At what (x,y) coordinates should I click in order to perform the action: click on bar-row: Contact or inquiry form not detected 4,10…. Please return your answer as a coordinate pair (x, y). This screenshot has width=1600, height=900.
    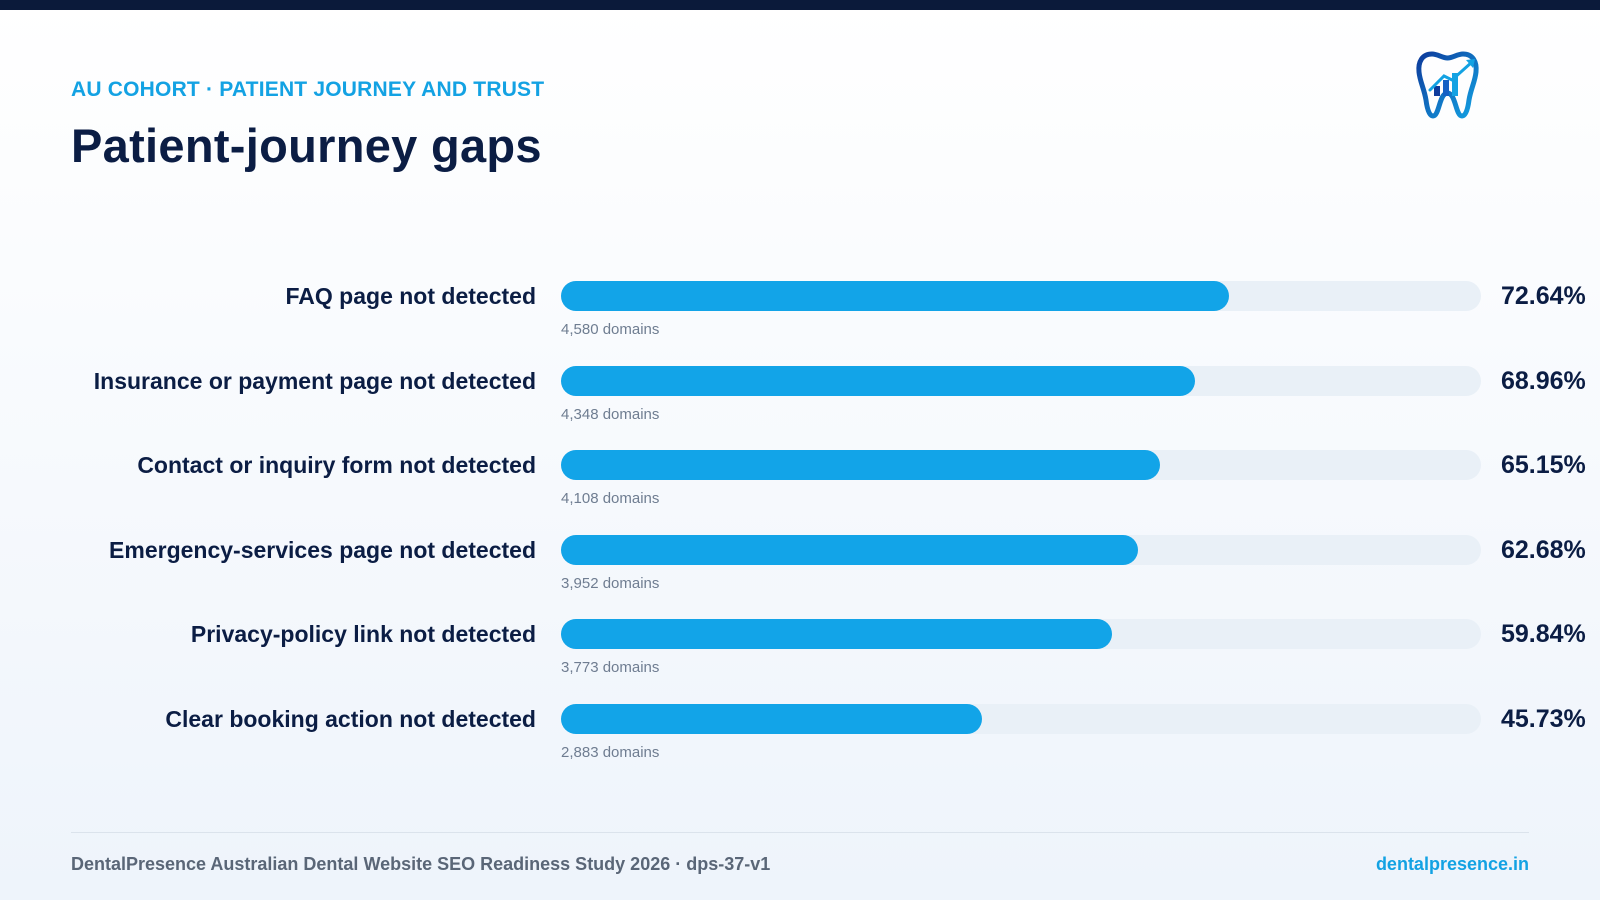
    Looking at the image, I should click on (800, 484).